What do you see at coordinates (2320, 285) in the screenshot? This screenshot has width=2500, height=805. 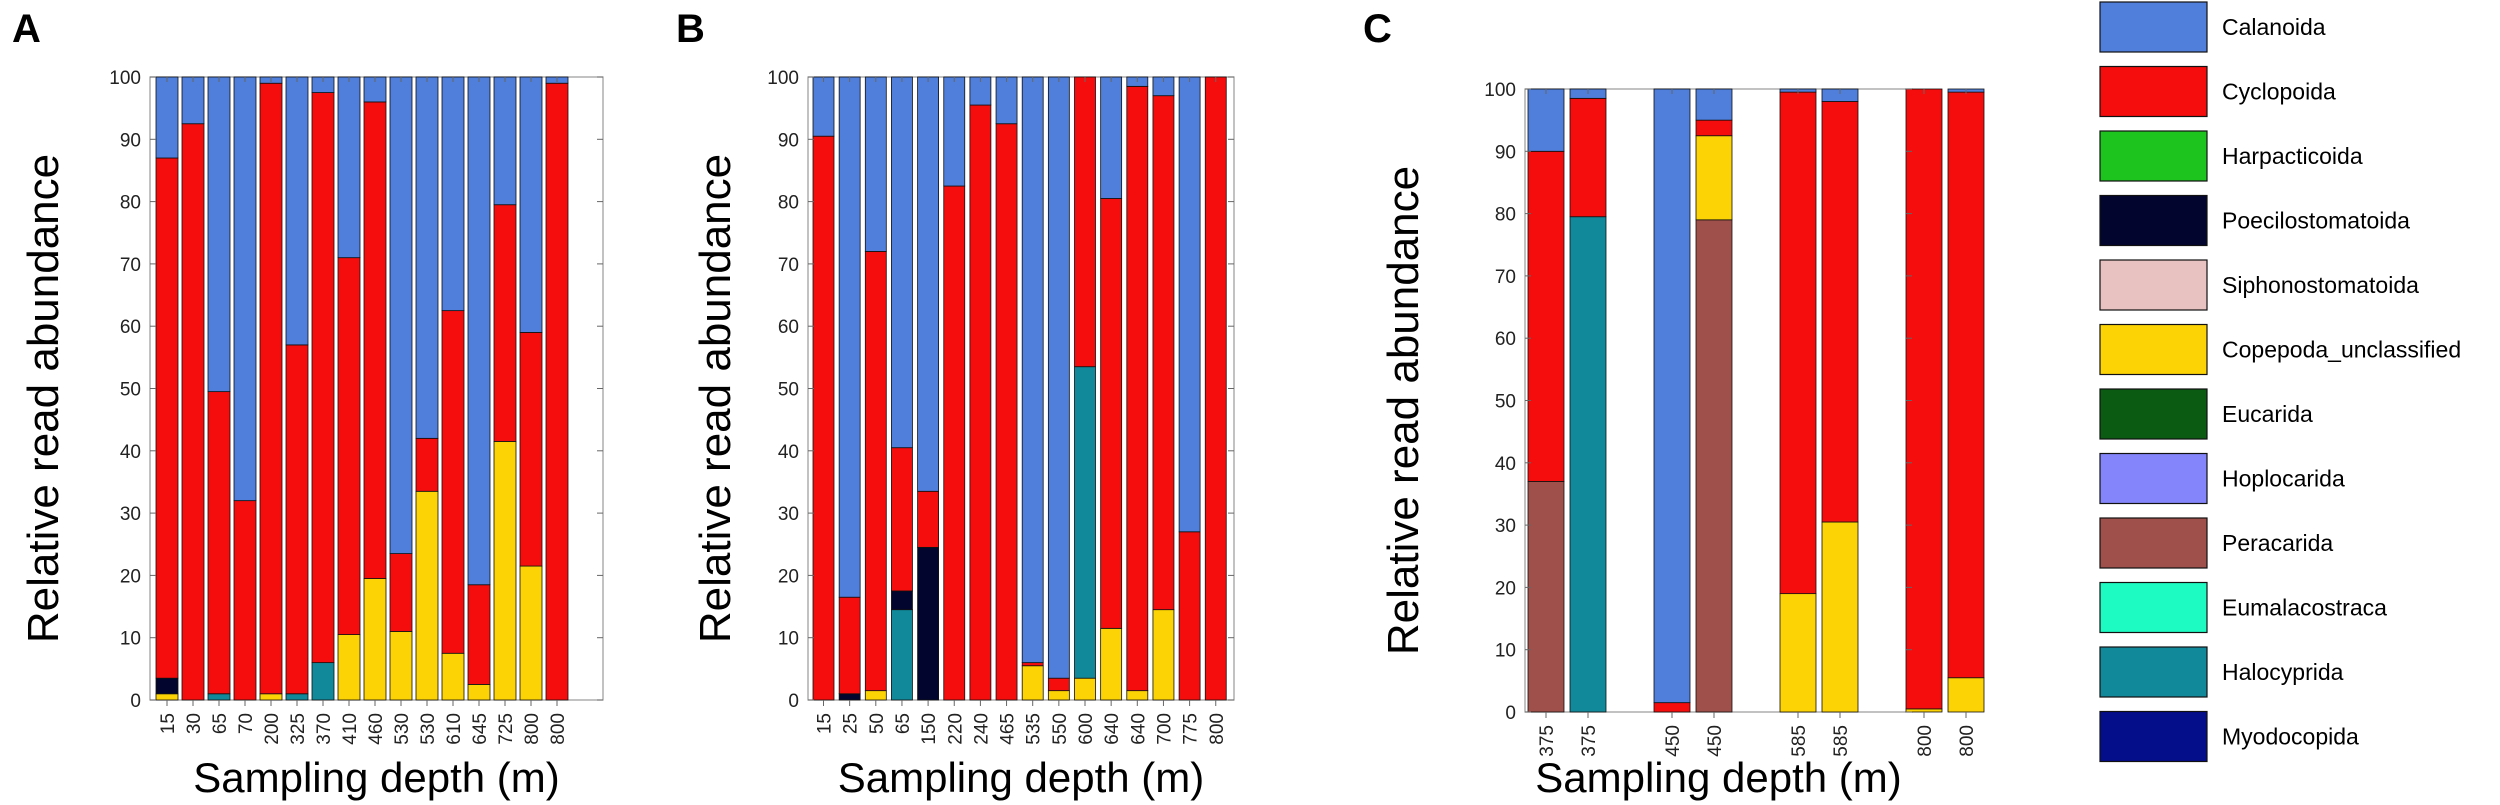 I see `legend-label: Siphonostomatoida` at bounding box center [2320, 285].